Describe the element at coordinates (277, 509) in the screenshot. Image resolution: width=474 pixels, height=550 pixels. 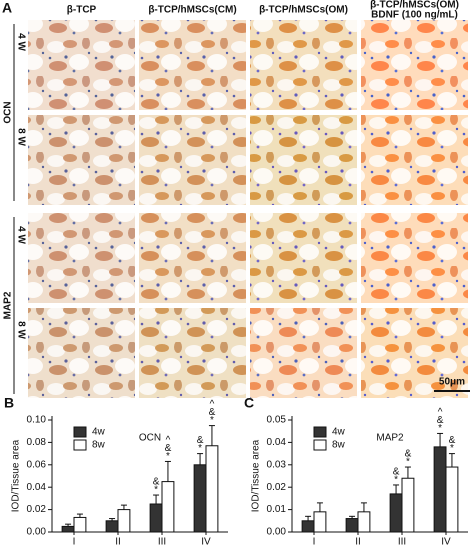
I see `y-tick-label: 0.01` at that location.